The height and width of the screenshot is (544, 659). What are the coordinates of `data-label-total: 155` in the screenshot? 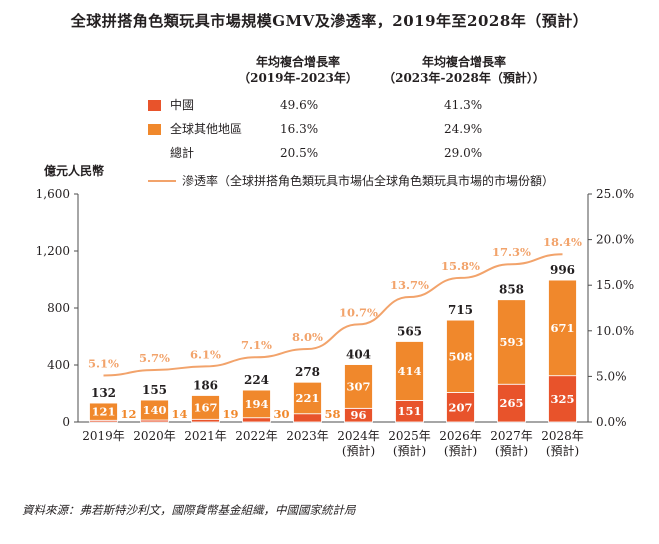 It's located at (154, 390).